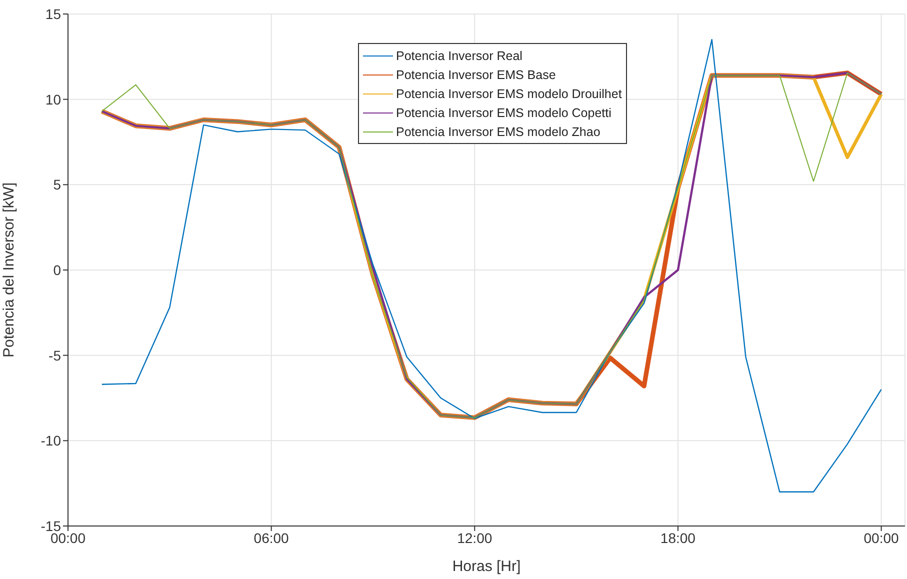 This screenshot has height=579, width=907. I want to click on legend-label: Potencia Inversor EMS modelo Drouilhet, so click(509, 93).